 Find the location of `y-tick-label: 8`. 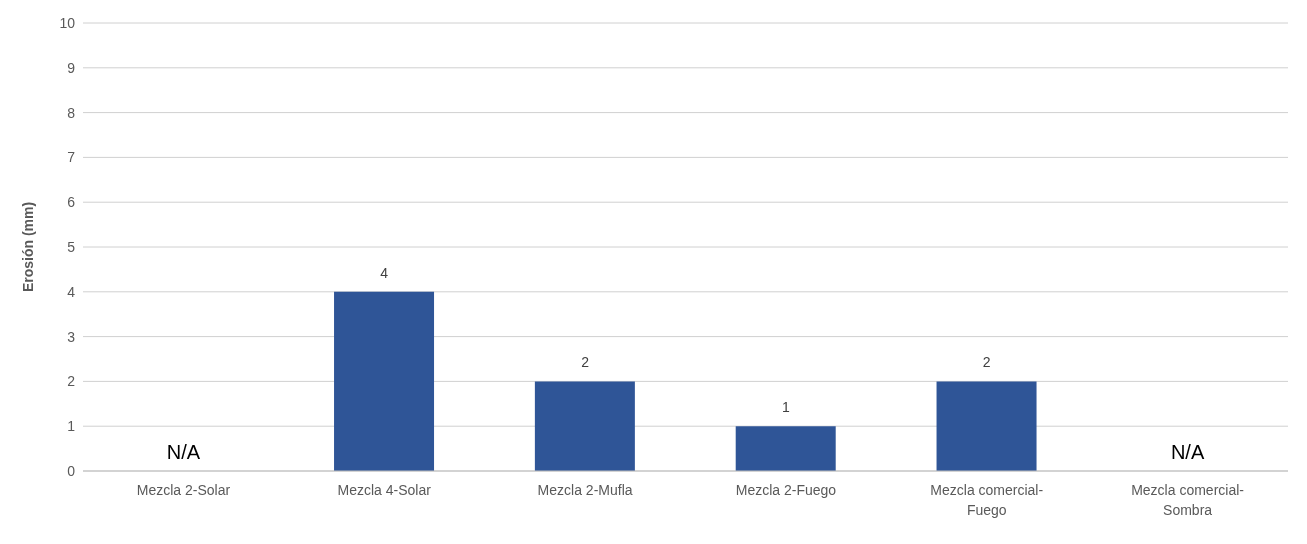

y-tick-label: 8 is located at coordinates (71, 112).